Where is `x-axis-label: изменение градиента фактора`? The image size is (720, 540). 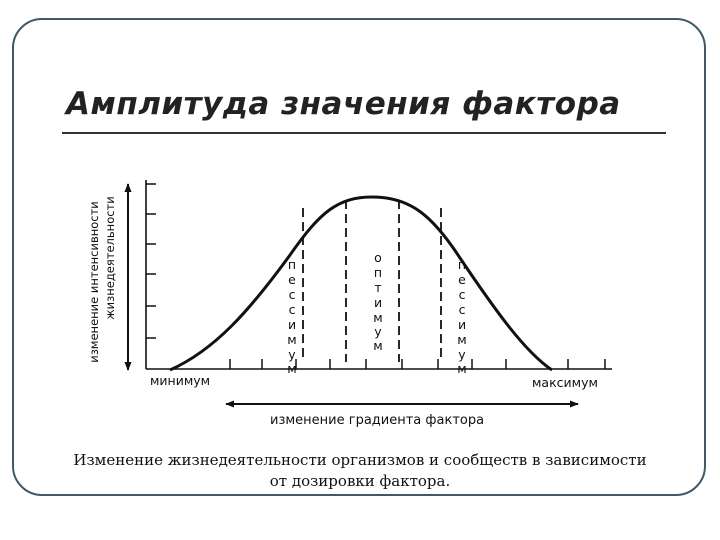 x-axis-label: изменение градиента фактора is located at coordinates (377, 420).